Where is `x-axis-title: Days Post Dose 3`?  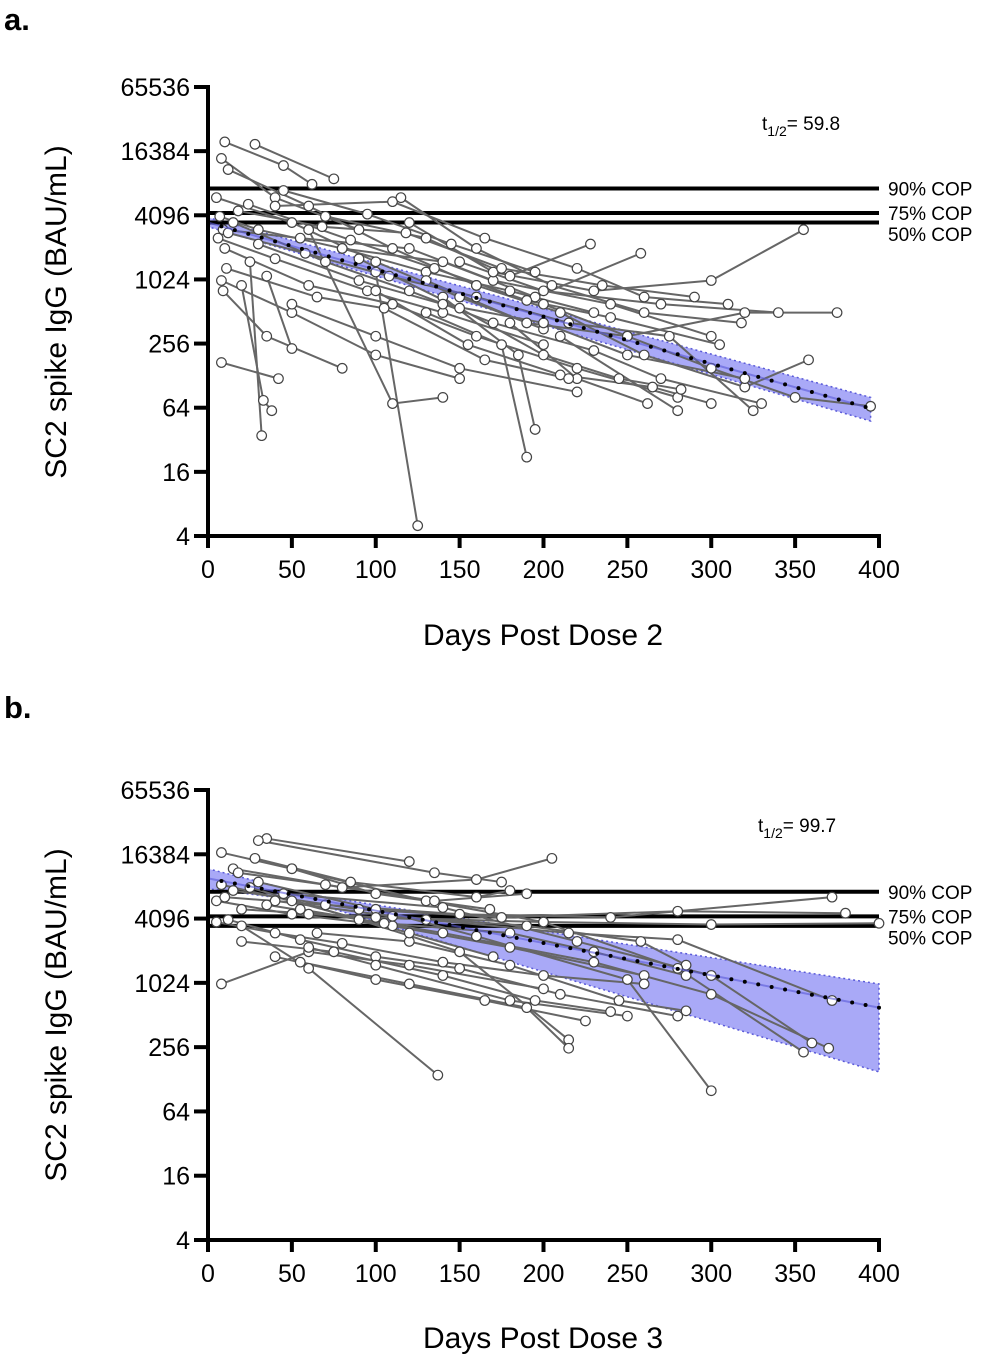 x-axis-title: Days Post Dose 3 is located at coordinates (543, 1338).